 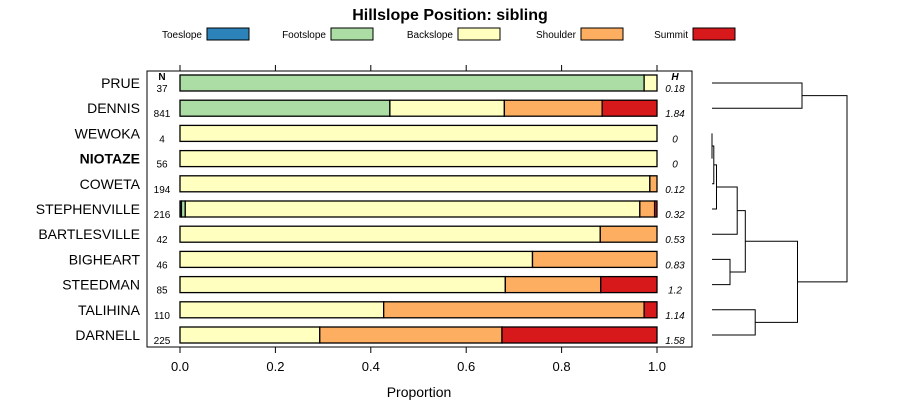 What do you see at coordinates (105, 259) in the screenshot?
I see `row-label-bigheart: BIGHEART` at bounding box center [105, 259].